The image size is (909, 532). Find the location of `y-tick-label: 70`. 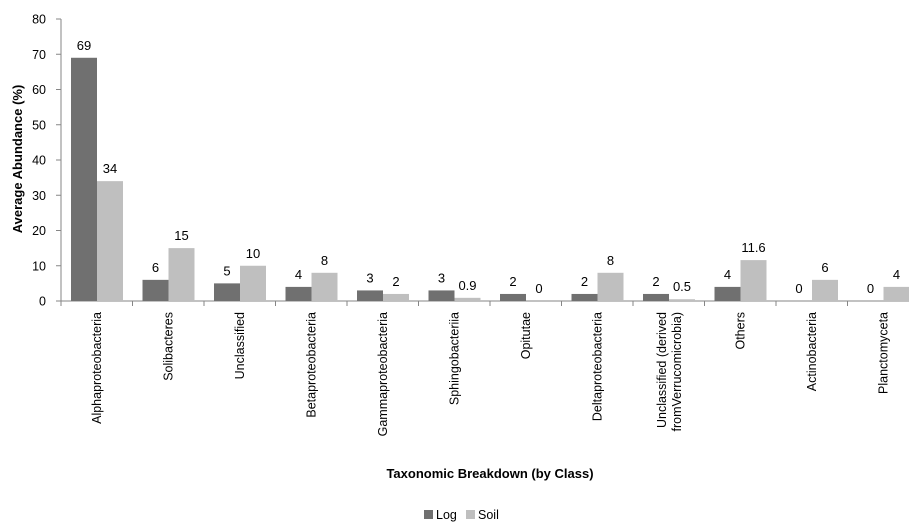

y-tick-label: 70 is located at coordinates (39, 55).